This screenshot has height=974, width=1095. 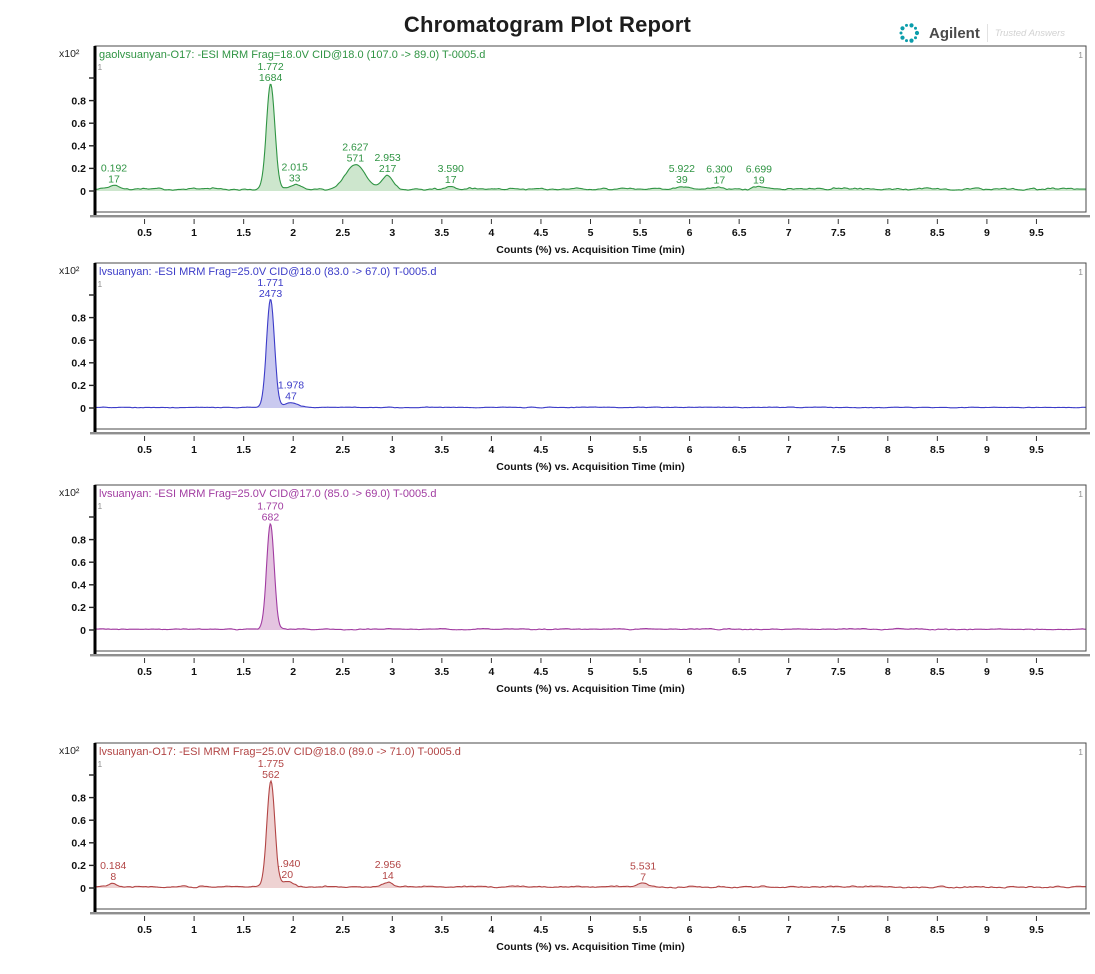 What do you see at coordinates (388, 865) in the screenshot?
I see `peak-rt-label: 2.956` at bounding box center [388, 865].